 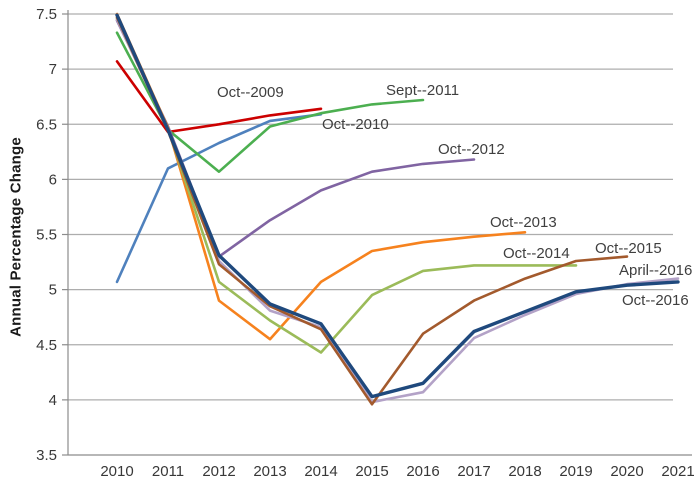 What do you see at coordinates (250, 92) in the screenshot?
I see `series-label-oct-2009: Oct--2009` at bounding box center [250, 92].